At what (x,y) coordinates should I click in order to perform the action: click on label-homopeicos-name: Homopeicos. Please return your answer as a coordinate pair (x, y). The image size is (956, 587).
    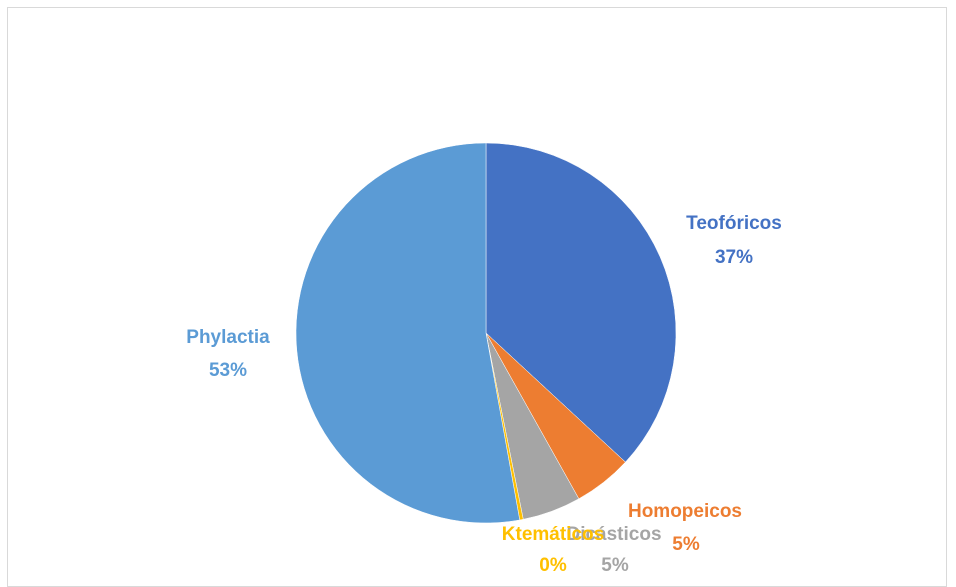
    Looking at the image, I should click on (685, 511).